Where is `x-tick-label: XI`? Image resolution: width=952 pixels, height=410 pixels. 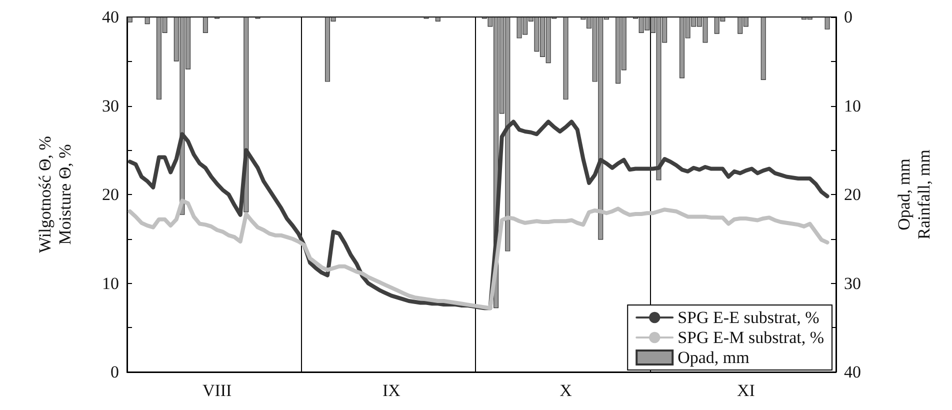
x-tick-label: XI is located at coordinates (746, 390).